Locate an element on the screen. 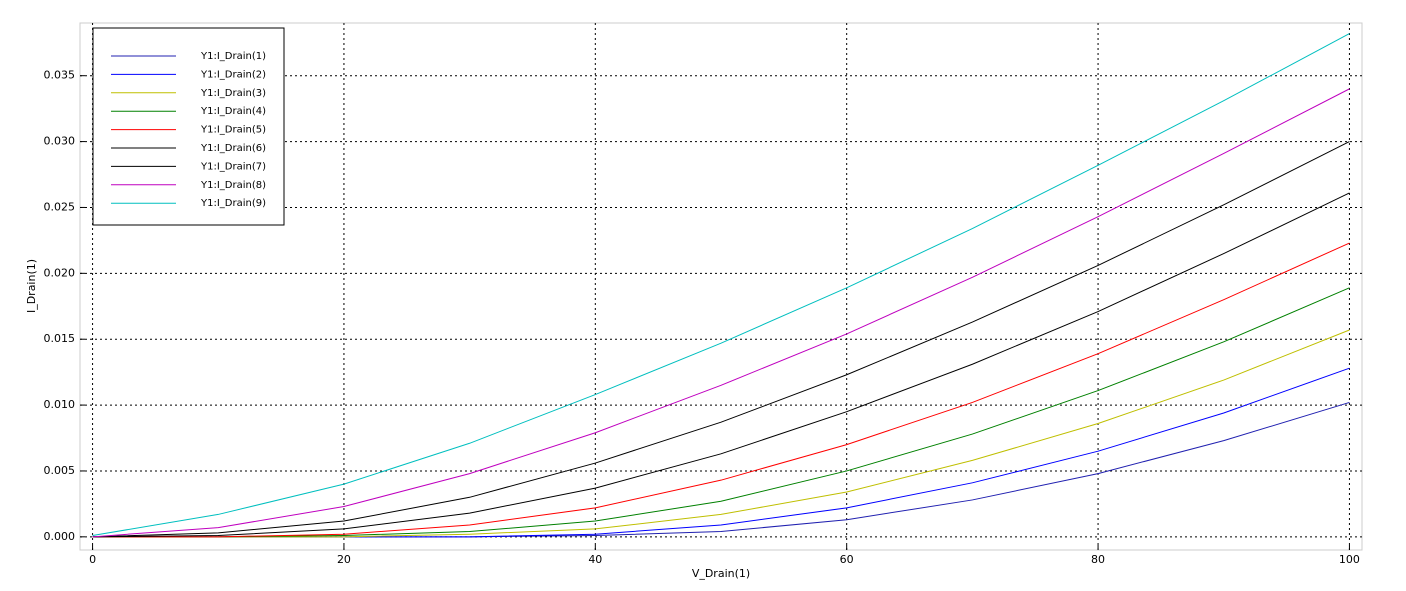 This screenshot has height=591, width=1406. y-tick-label: 0.000 is located at coordinates (60, 536).